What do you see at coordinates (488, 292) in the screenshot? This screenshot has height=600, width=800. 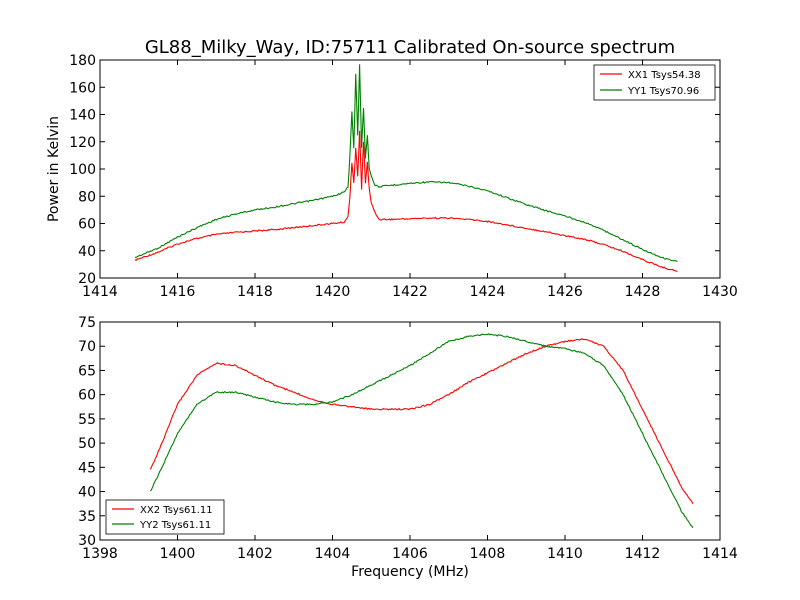 I see `x-tick-label: 1424` at bounding box center [488, 292].